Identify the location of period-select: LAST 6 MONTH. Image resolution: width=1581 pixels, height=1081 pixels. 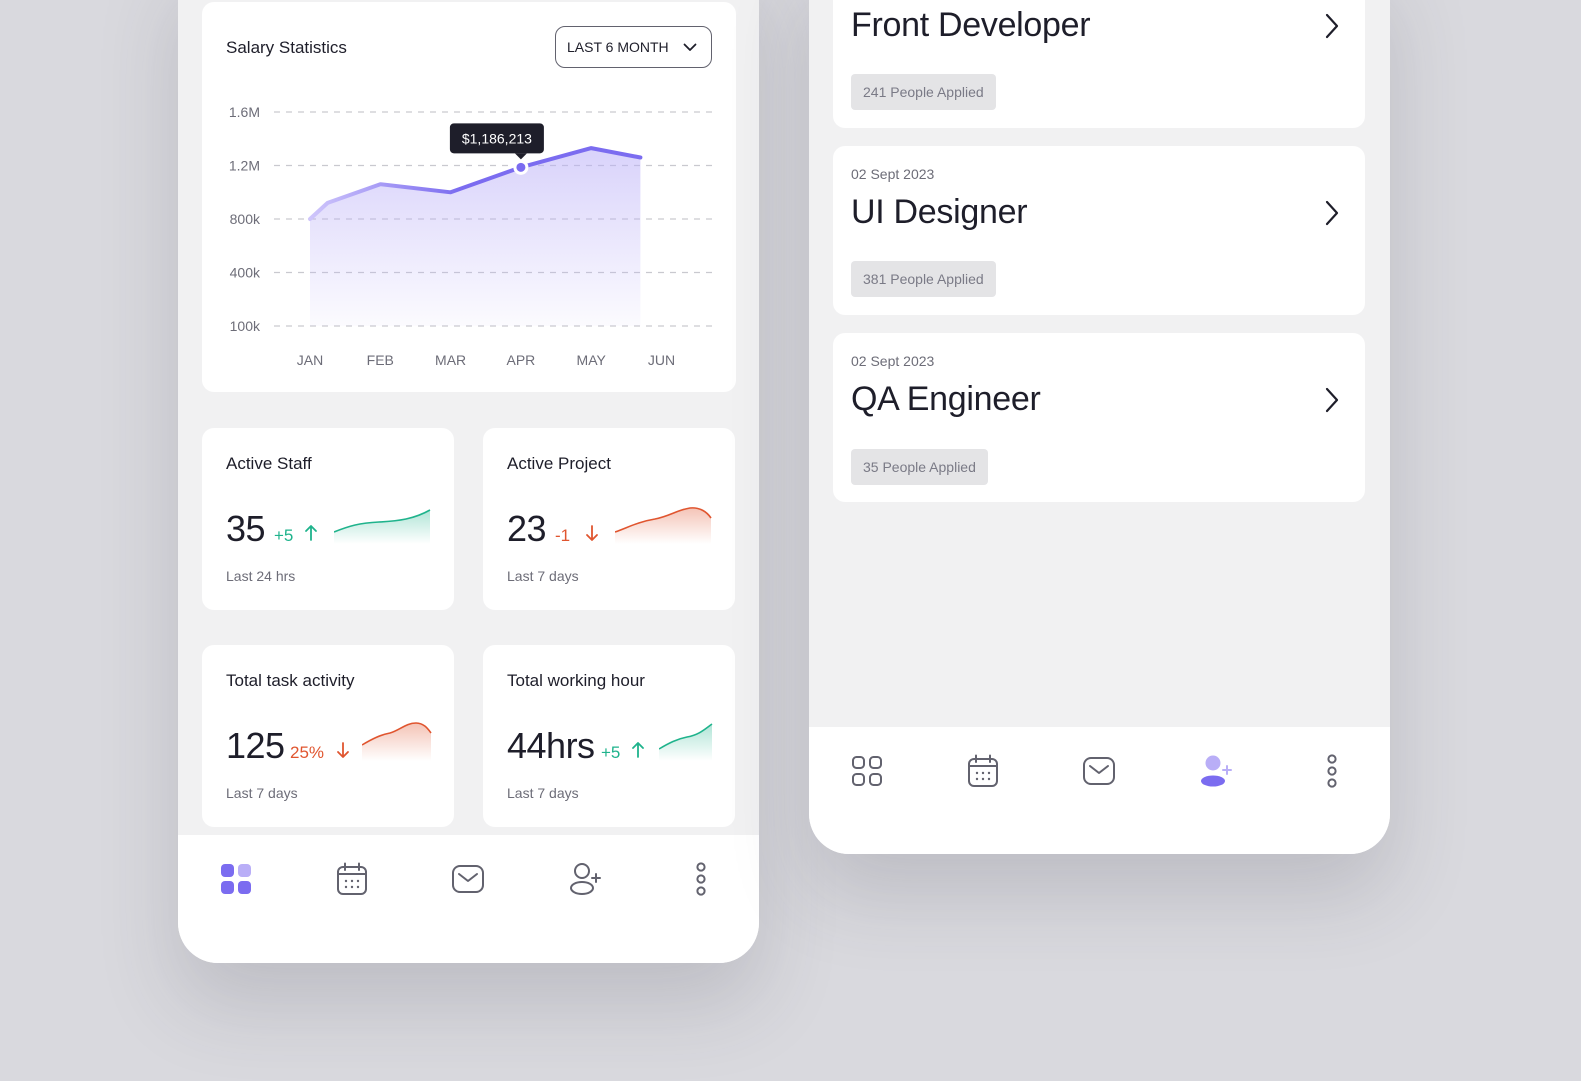
(633, 47).